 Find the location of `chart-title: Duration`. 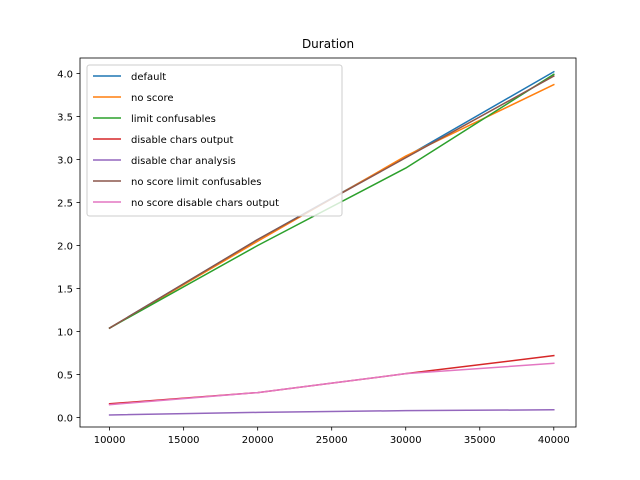

chart-title: Duration is located at coordinates (328, 44).